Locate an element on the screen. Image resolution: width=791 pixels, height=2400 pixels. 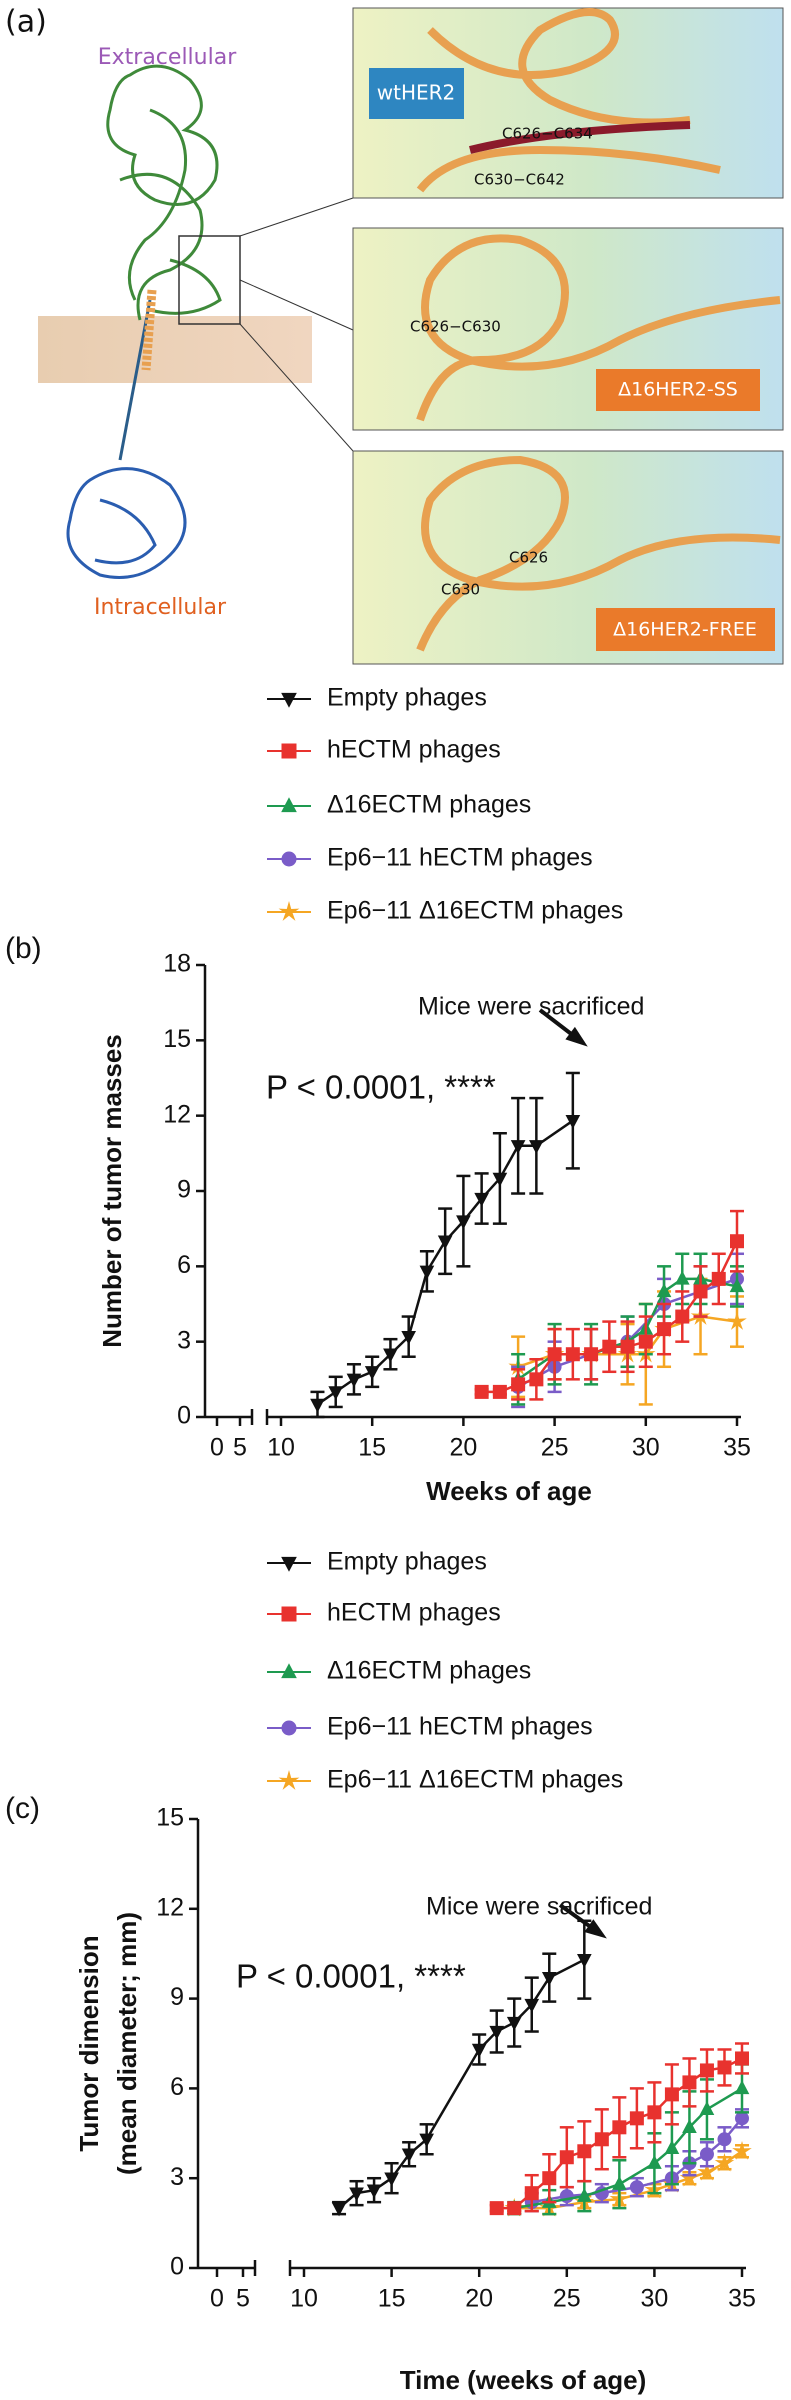
region-label: Intracellular is located at coordinates (160, 607).